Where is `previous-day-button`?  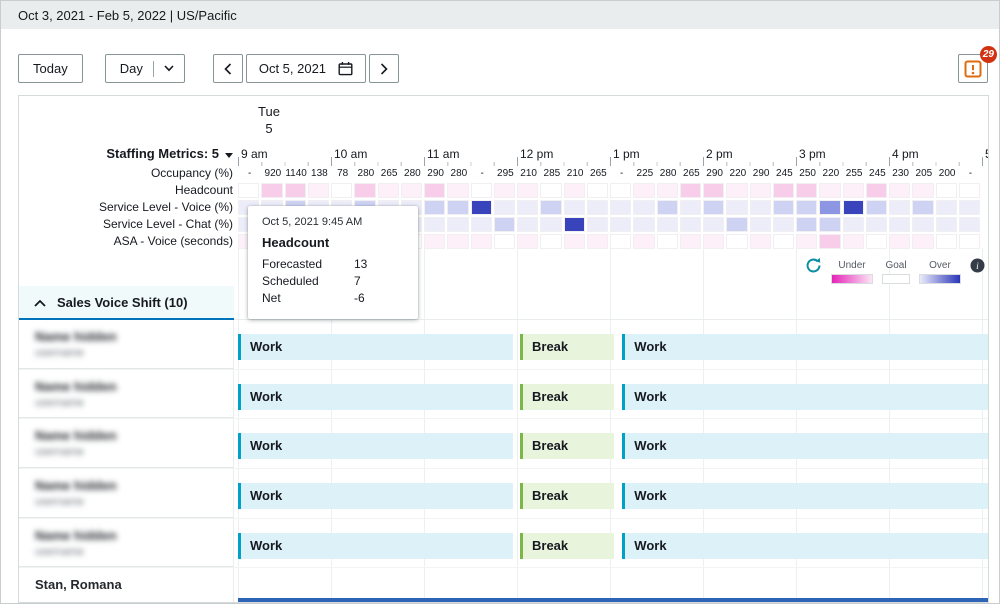
previous-day-button is located at coordinates (227, 68).